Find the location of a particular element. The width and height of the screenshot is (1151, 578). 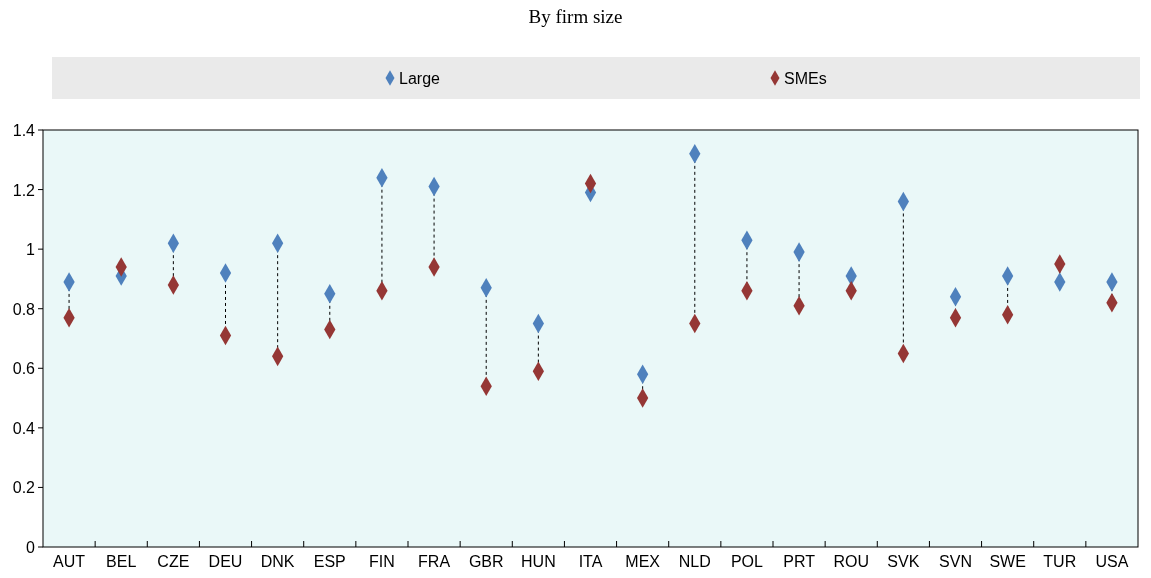

x-tick-label: BEL is located at coordinates (121, 561).